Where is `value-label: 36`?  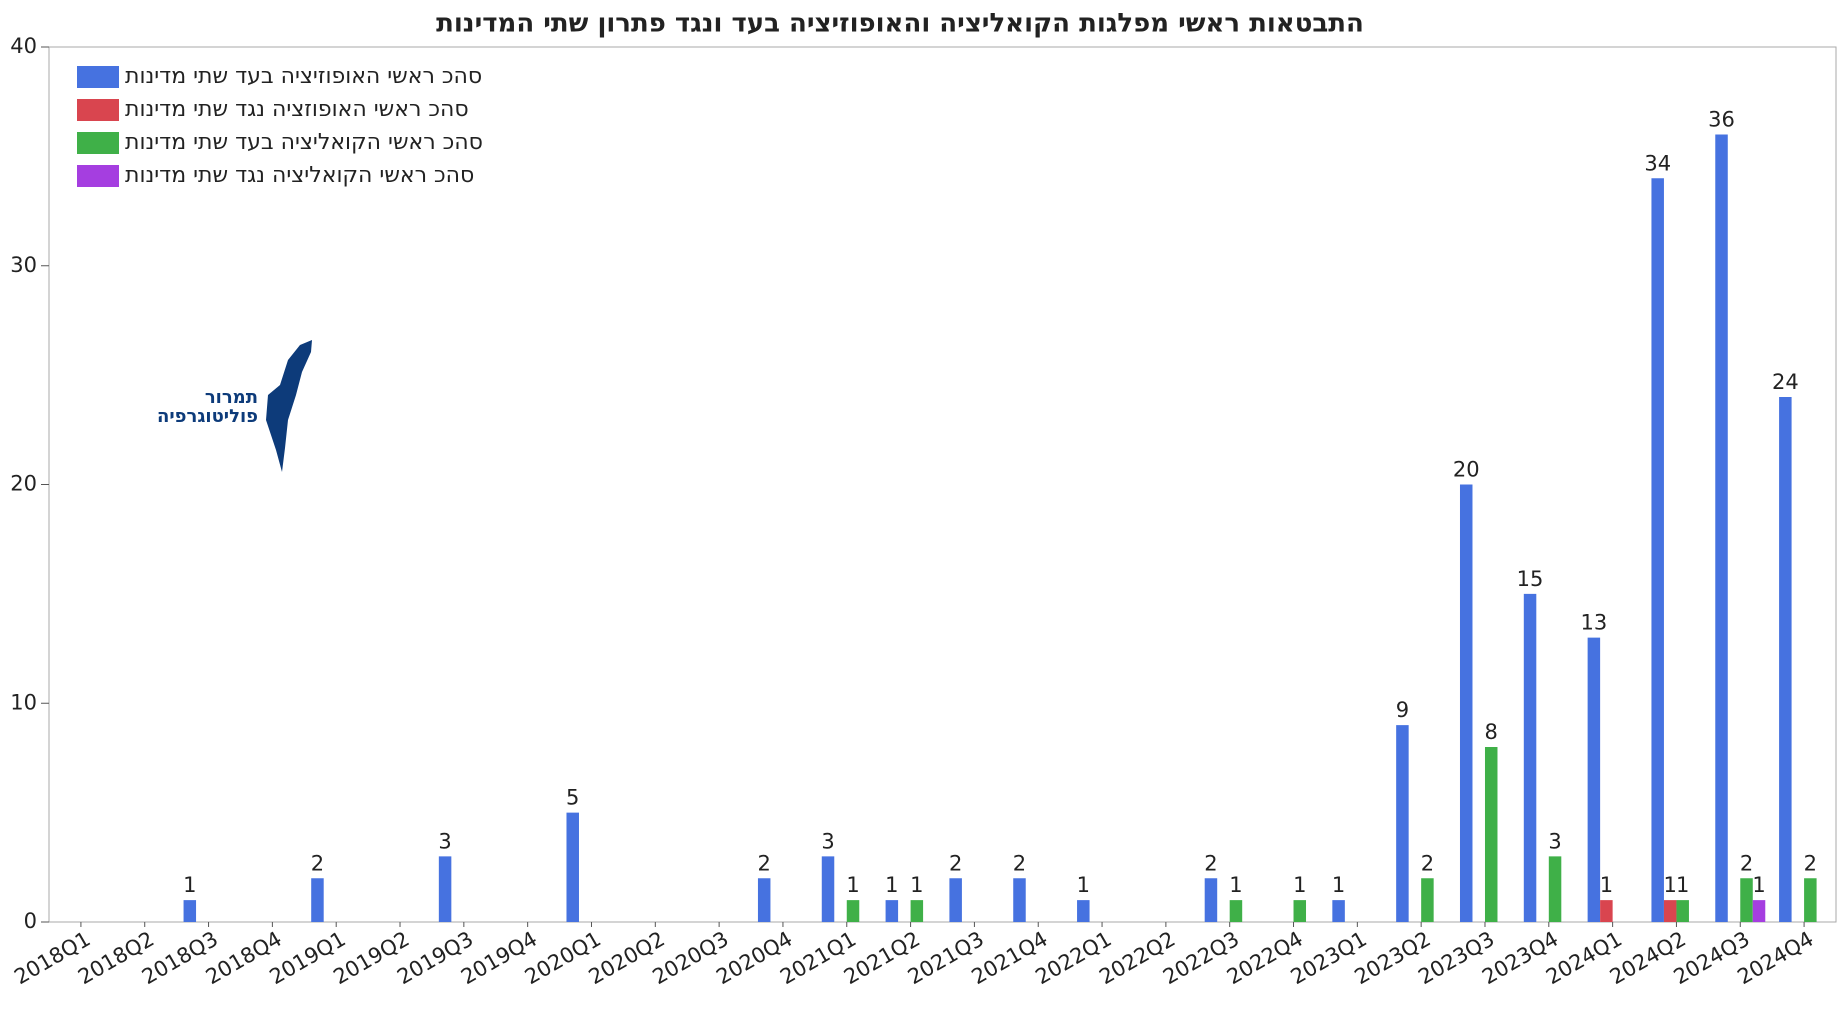
value-label: 36 is located at coordinates (1721, 120).